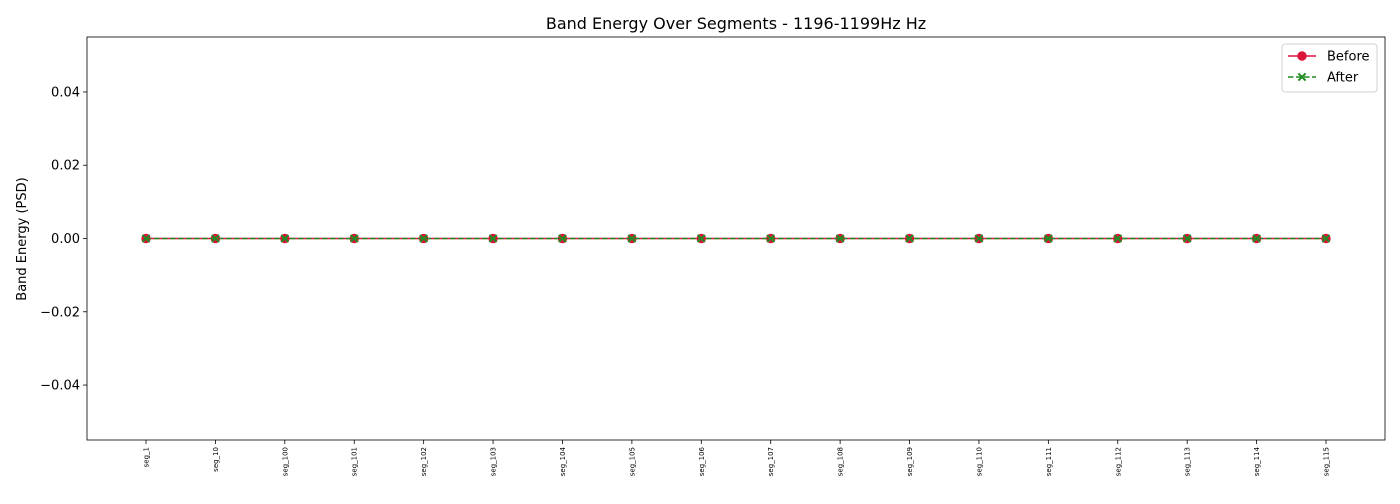 This screenshot has width=1400, height=504. What do you see at coordinates (771, 461) in the screenshot?
I see `x-tick-label: seg_107` at bounding box center [771, 461].